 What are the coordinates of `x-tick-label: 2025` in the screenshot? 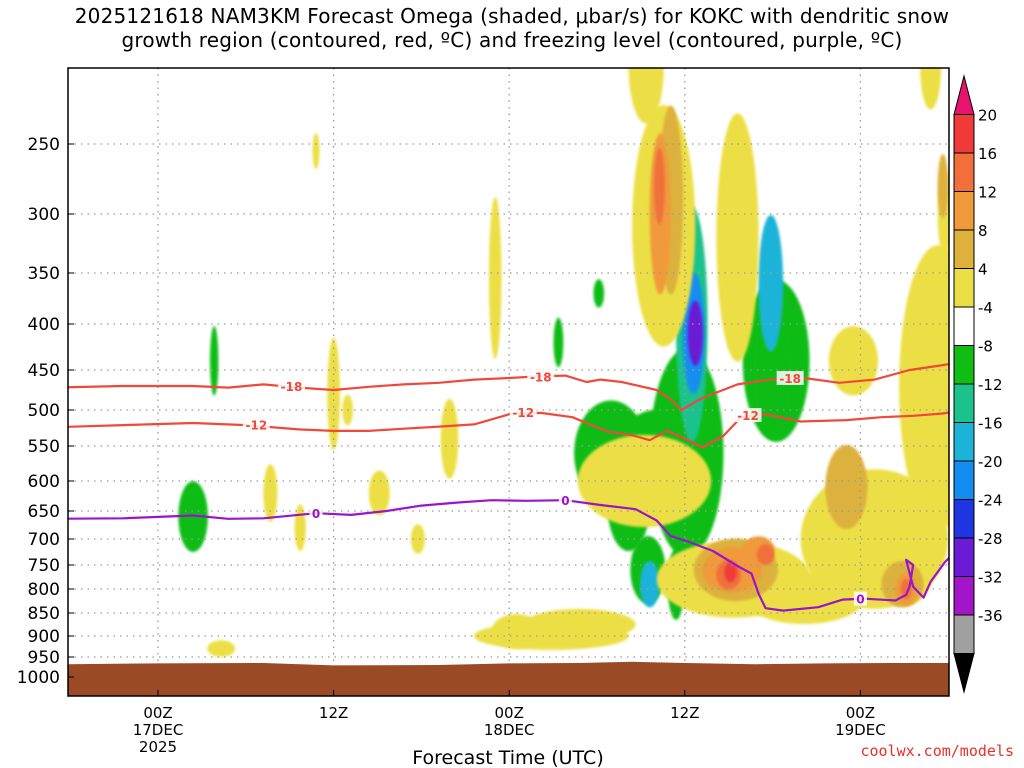 It's located at (158, 747).